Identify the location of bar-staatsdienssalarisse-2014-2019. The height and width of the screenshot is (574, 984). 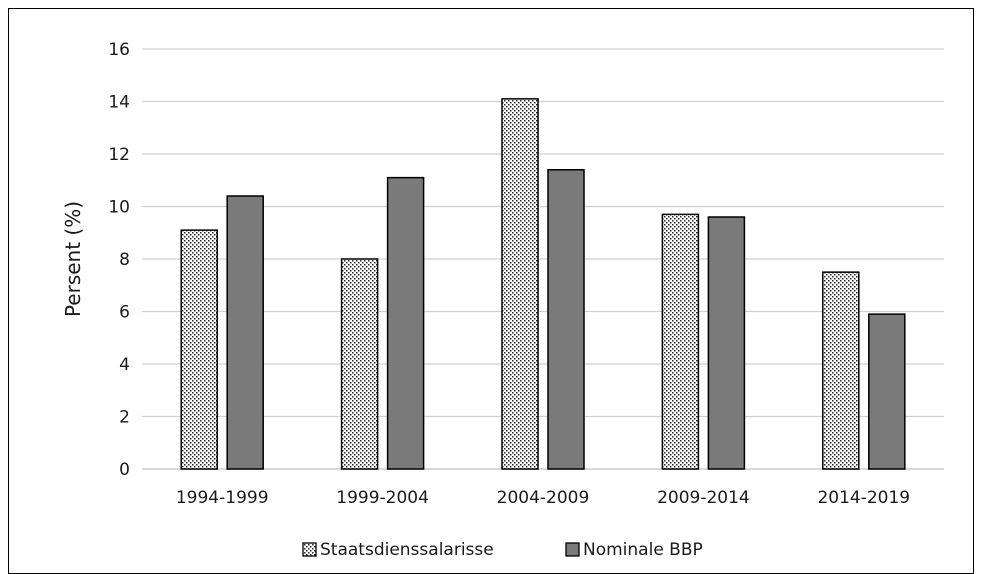
(841, 370).